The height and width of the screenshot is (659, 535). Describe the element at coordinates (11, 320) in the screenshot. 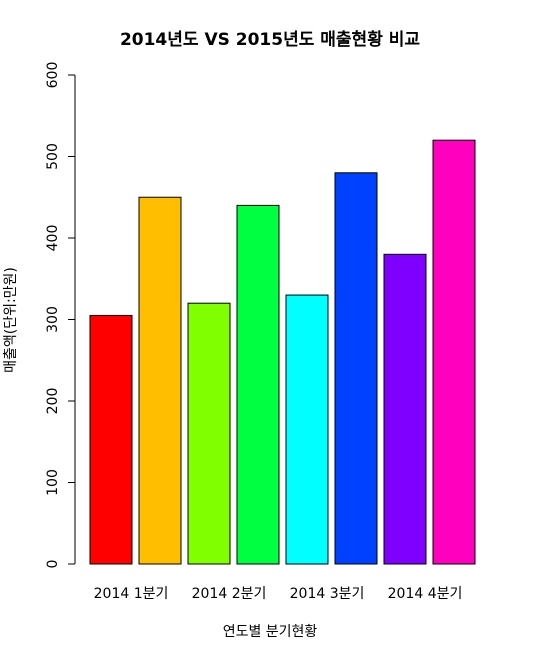

I see `y-axis-label: 매출액(단위:만원)` at that location.